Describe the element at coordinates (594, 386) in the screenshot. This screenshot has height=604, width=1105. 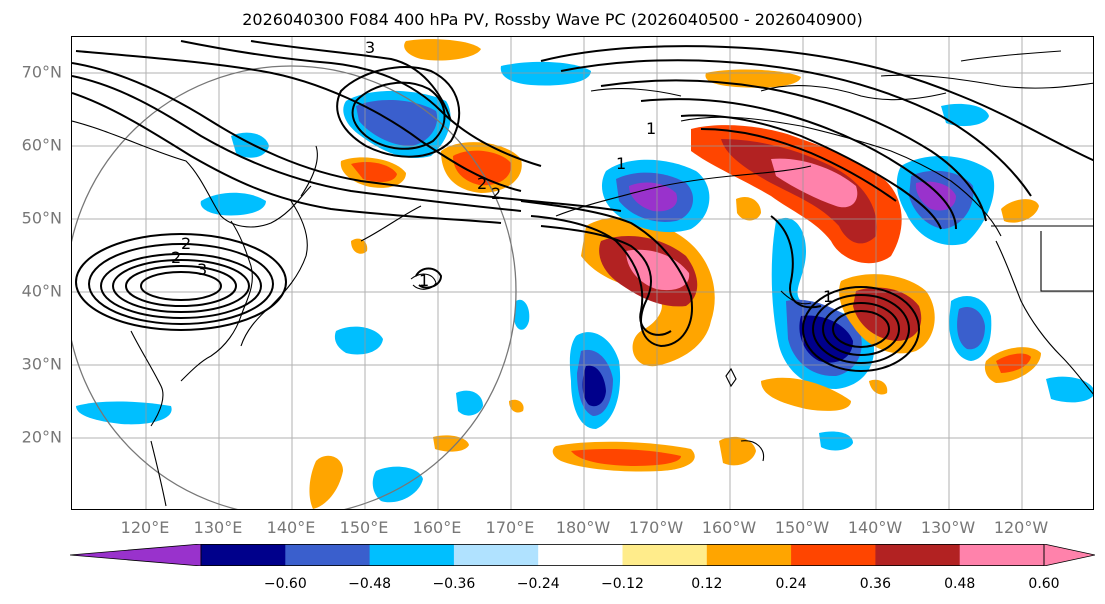
I see `negative-anomaly-178w-peak` at that location.